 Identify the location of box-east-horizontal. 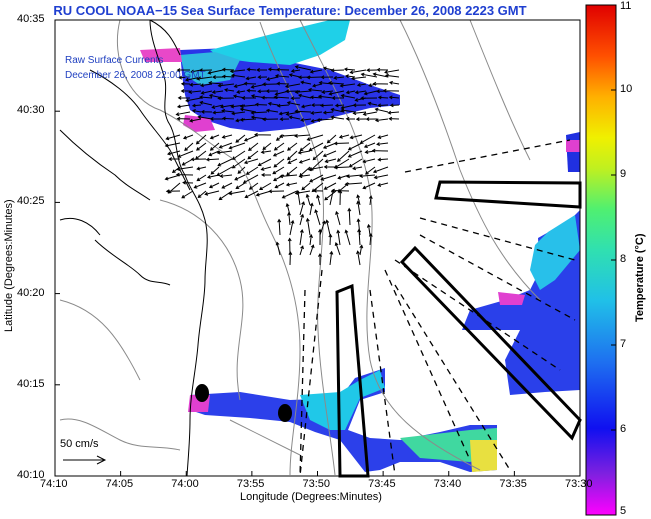
(508, 194).